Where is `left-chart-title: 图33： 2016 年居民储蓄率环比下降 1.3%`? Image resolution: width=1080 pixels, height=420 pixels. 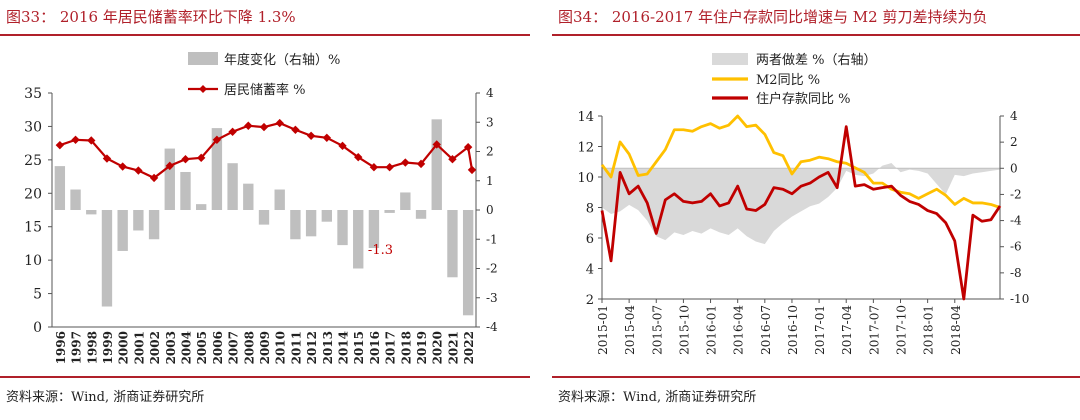
left-chart-title: 图33： 2016 年居民储蓄率环比下降 1.3% is located at coordinates (151, 17).